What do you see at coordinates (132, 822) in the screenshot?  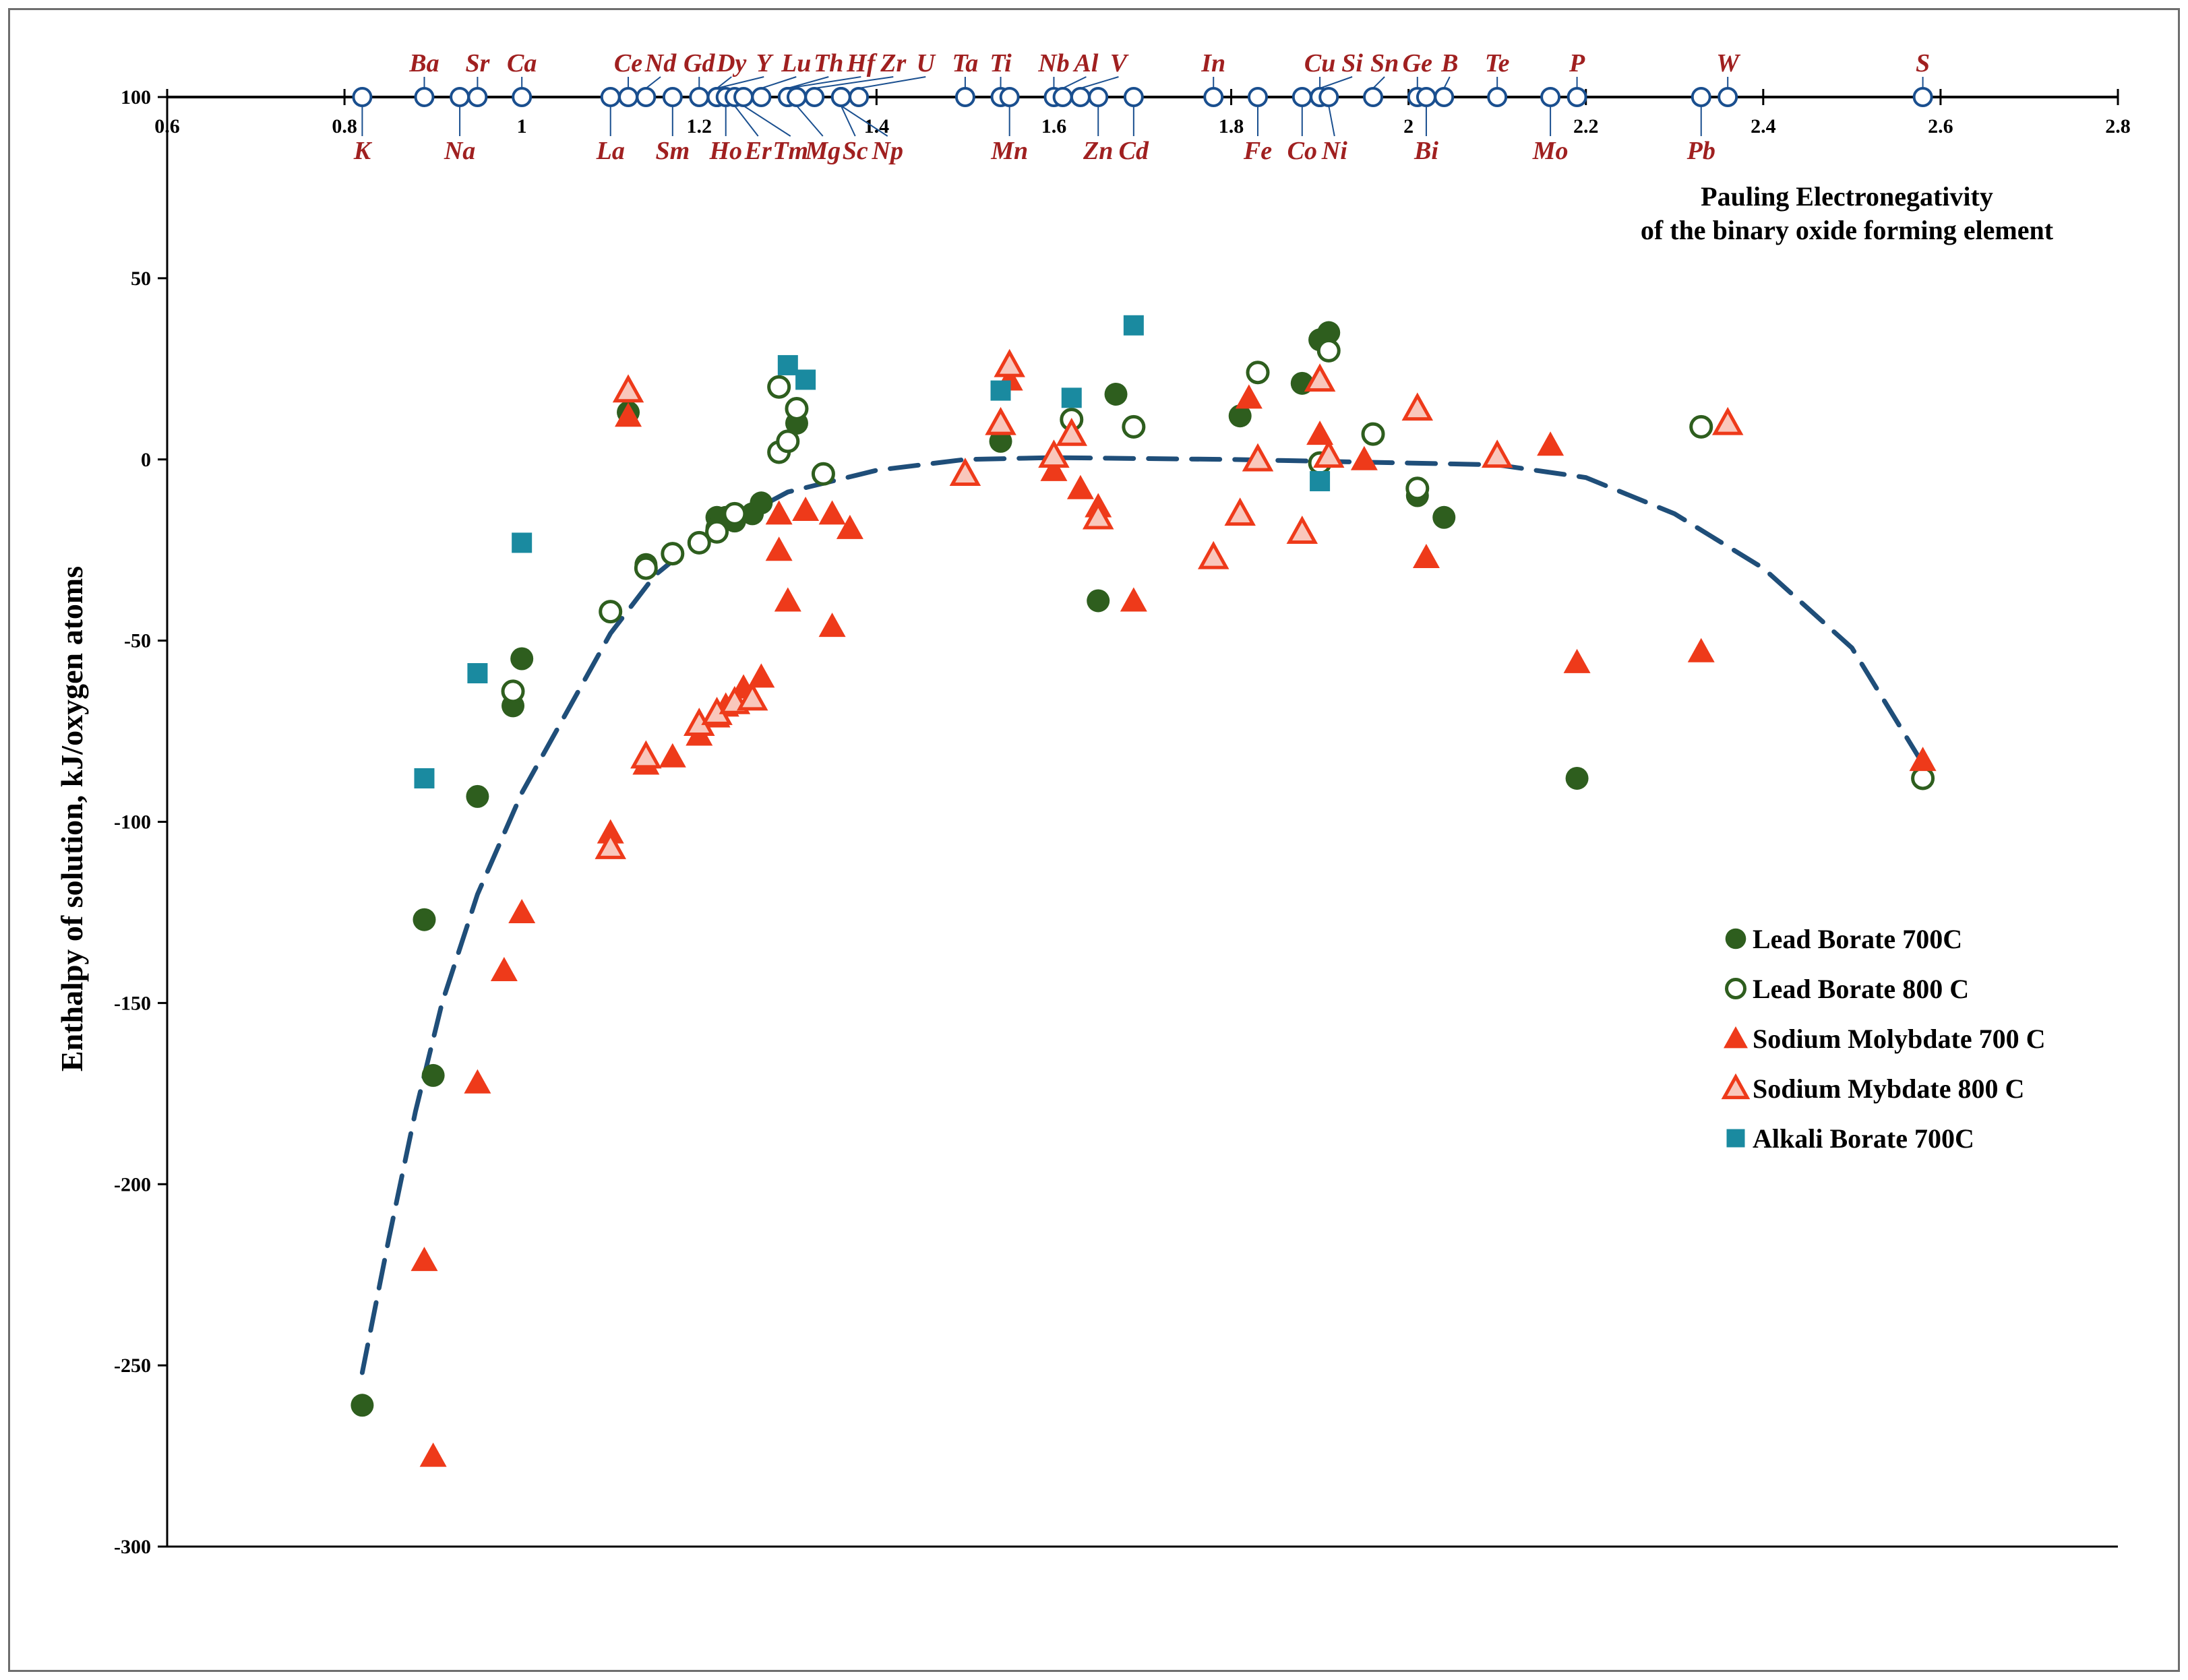 I see `y-tick-label: -100` at bounding box center [132, 822].